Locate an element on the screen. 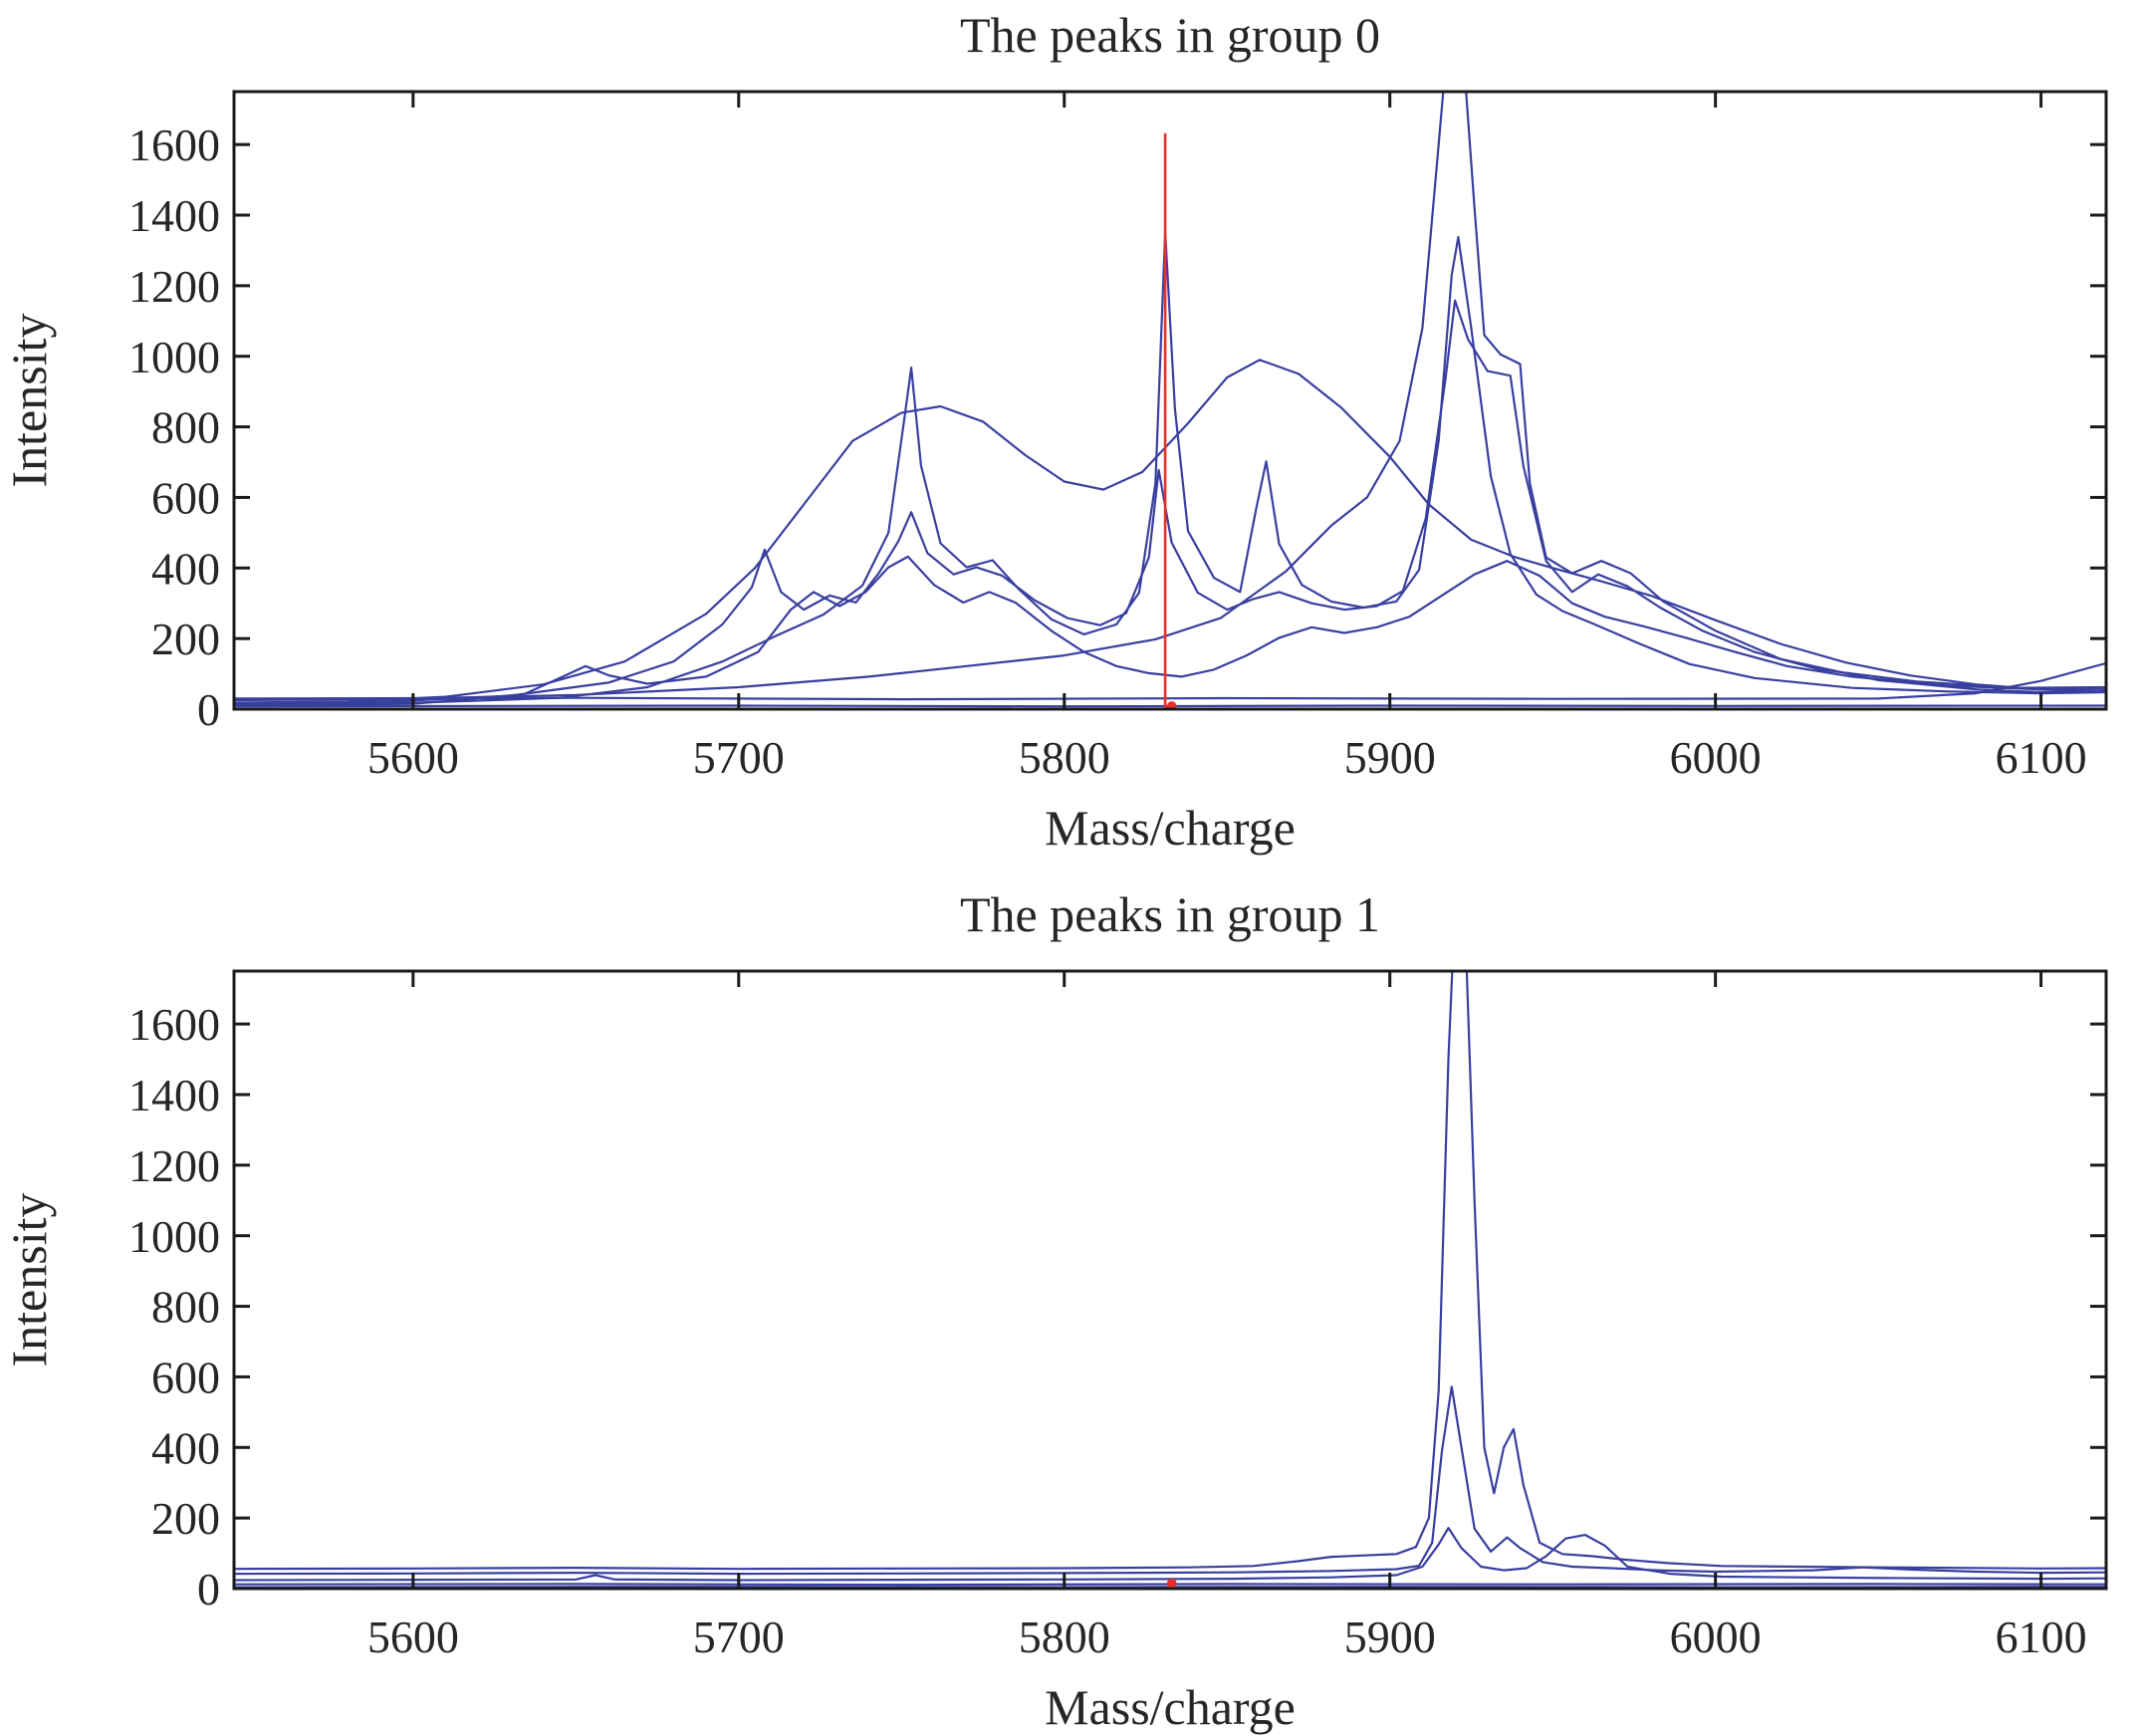  spectrum-line-spectrum-flat-b is located at coordinates (1170, 706).